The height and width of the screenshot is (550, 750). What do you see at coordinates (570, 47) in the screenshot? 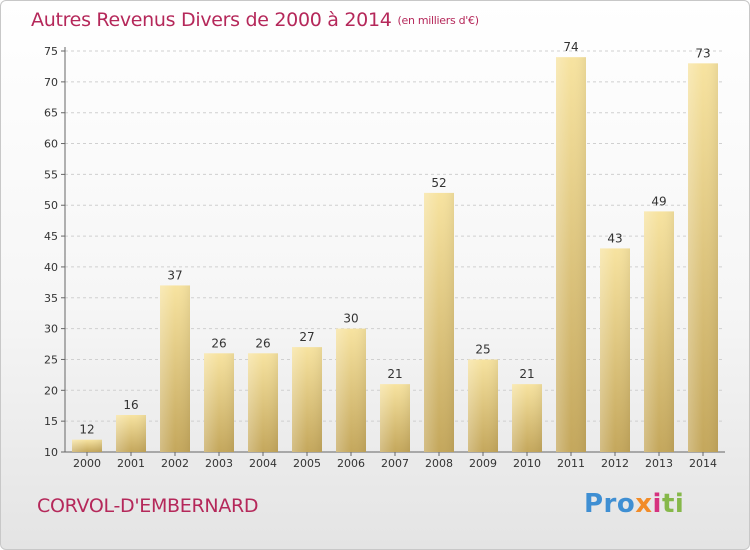
I see `data-label: 74` at bounding box center [570, 47].